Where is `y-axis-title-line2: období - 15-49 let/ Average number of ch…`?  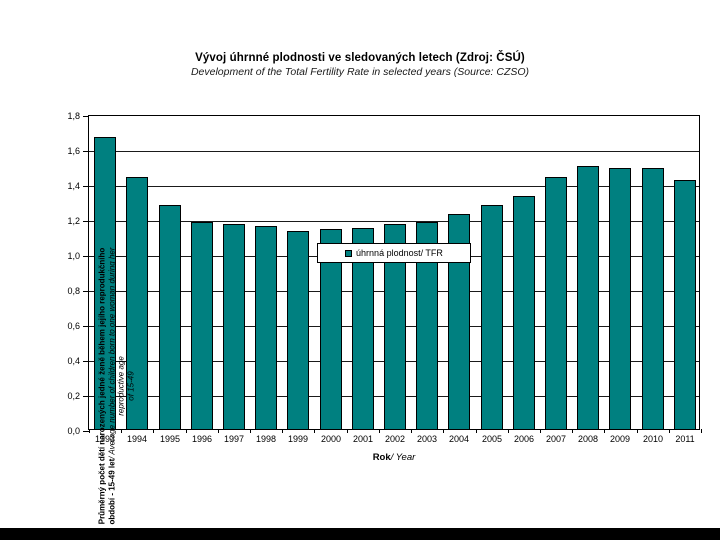 y-axis-title-line2: období - 15-49 let/ Average number of ch… is located at coordinates (111, 386).